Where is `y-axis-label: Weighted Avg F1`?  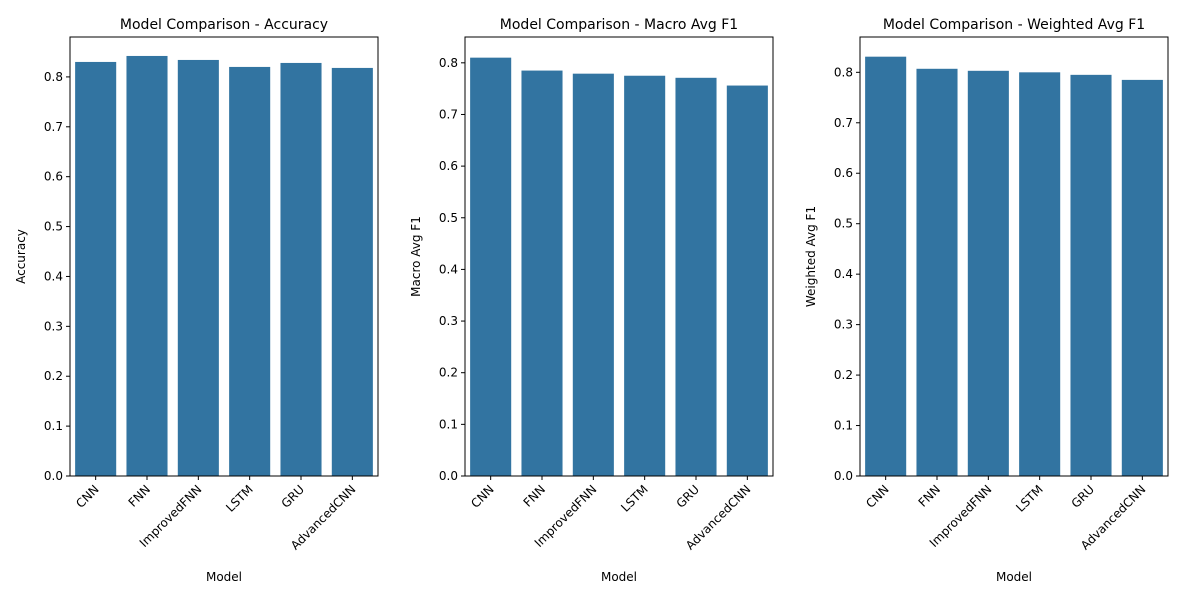
y-axis-label: Weighted Avg F1 is located at coordinates (811, 256).